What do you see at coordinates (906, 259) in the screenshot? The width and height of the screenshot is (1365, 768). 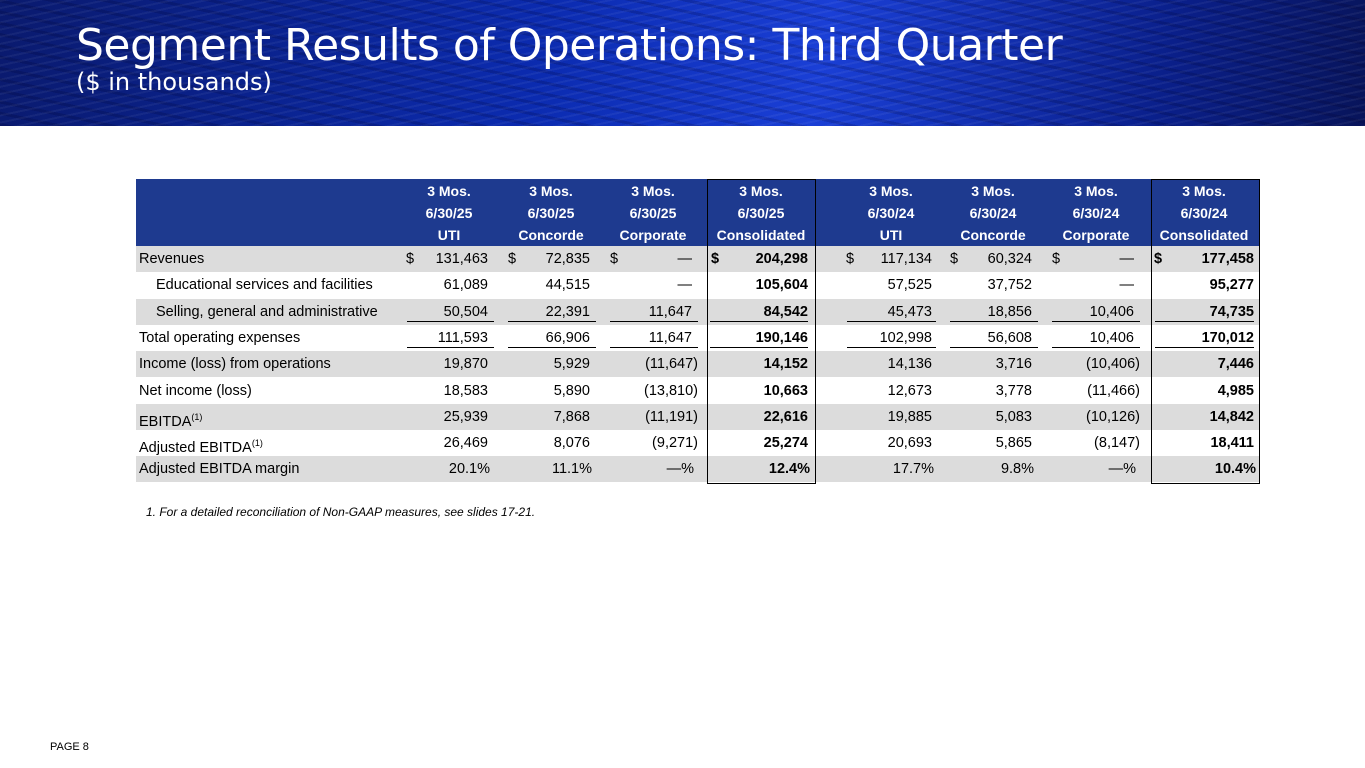 I see `table-cell: 117,134` at bounding box center [906, 259].